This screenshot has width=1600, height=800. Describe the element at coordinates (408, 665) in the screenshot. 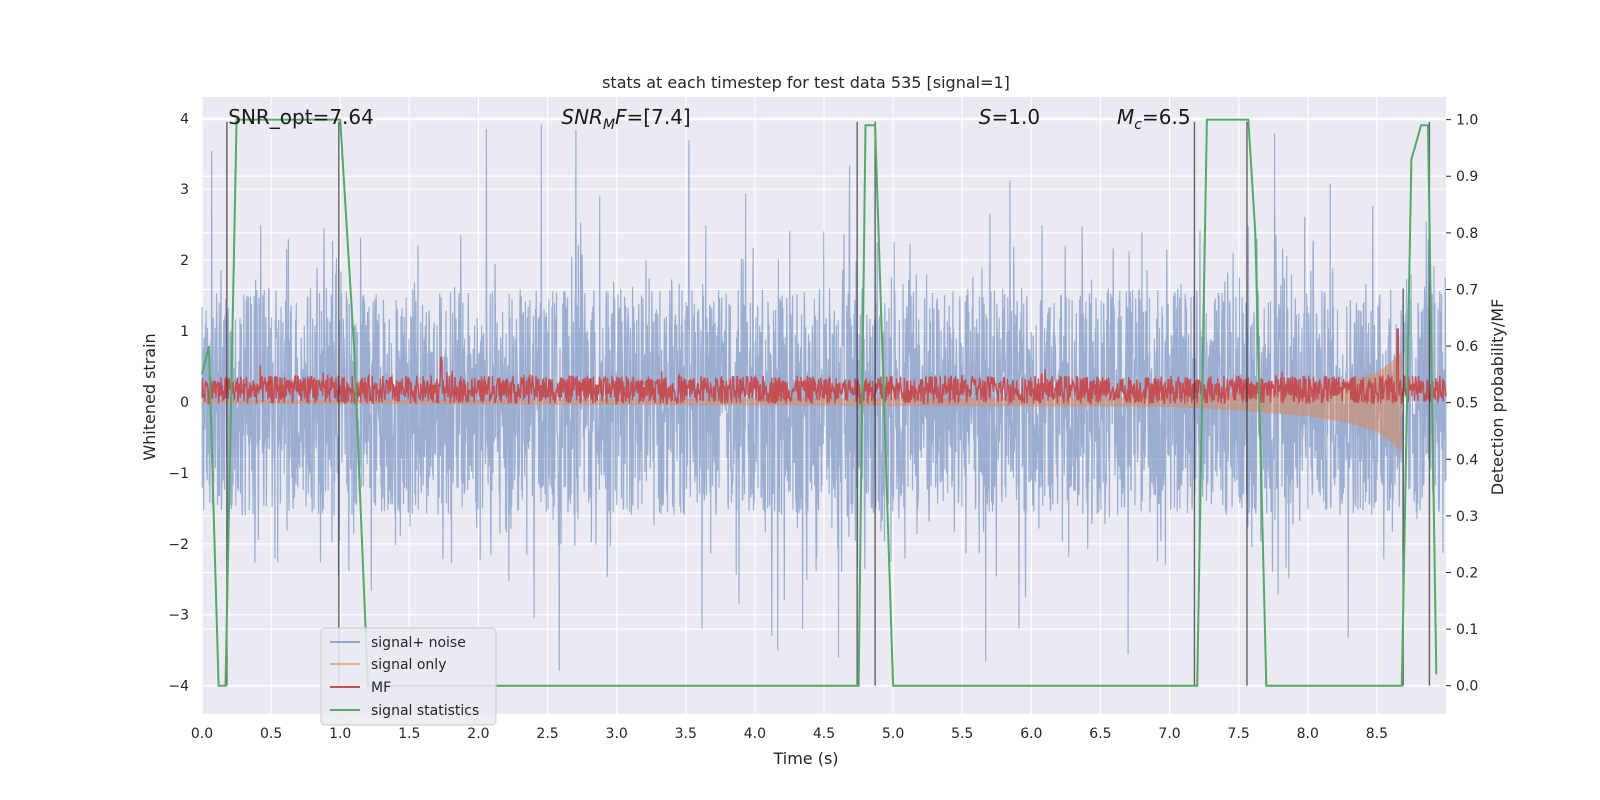

I see `legend-label-signal-only: signal only` at that location.